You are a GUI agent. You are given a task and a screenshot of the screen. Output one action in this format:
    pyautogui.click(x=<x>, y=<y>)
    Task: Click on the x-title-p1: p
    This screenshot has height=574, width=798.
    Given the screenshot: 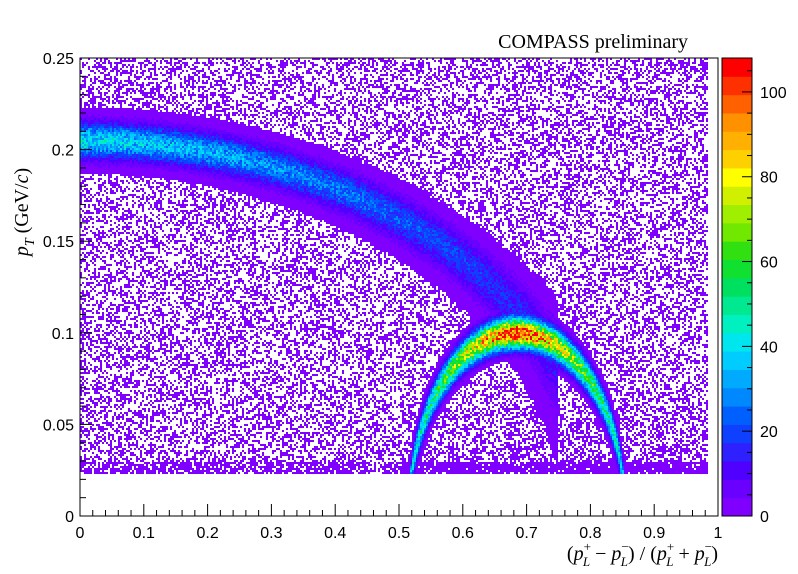 What is the action you would take?
    pyautogui.click(x=578, y=554)
    